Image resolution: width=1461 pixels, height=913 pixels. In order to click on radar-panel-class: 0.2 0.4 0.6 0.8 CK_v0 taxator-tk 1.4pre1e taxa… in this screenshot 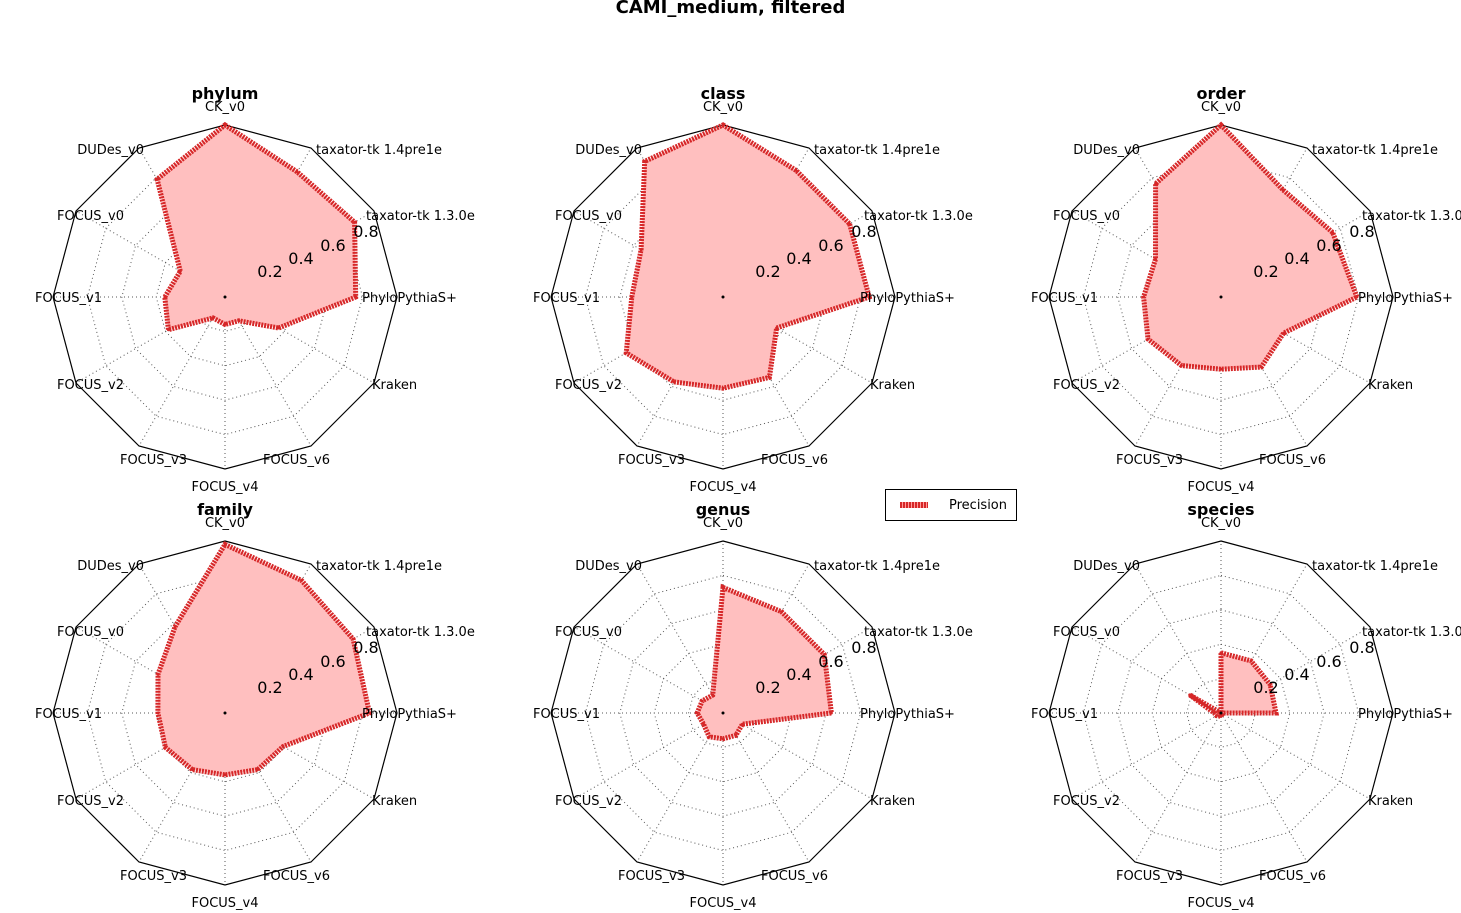, I will do `click(753, 289)`.